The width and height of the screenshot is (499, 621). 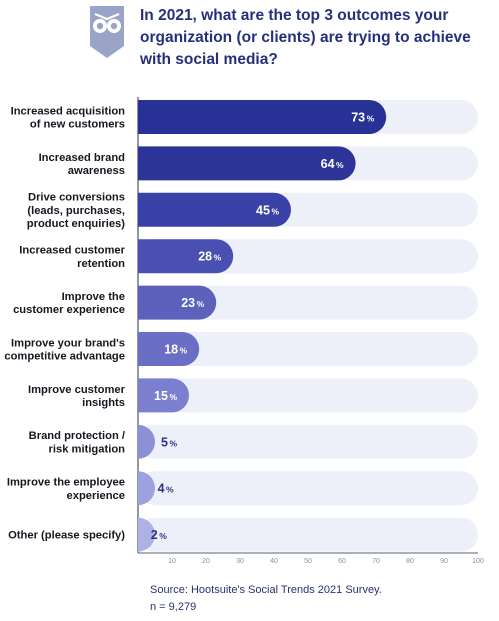 I want to click on category-label: Improve the customer experience, so click(x=69, y=303).